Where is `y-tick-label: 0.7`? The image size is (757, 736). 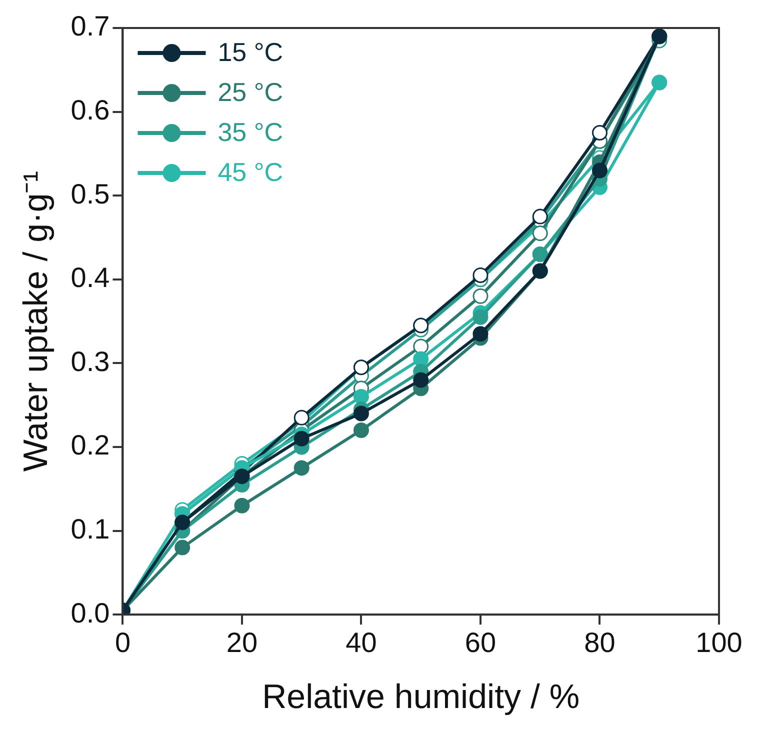 y-tick-label: 0.7 is located at coordinates (90, 26).